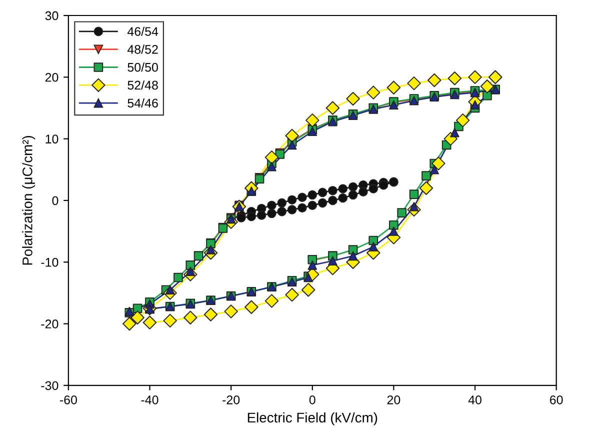  What do you see at coordinates (143, 103) in the screenshot?
I see `legend-label: 54/46` at bounding box center [143, 103].